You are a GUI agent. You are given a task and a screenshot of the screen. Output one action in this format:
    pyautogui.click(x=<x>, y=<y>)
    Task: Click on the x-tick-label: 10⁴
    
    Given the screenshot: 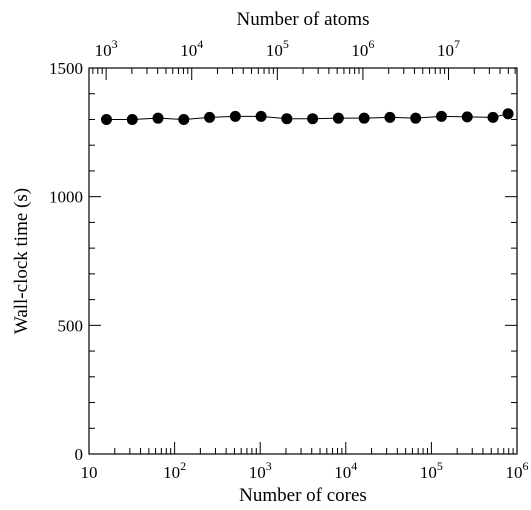 What is the action you would take?
    pyautogui.click(x=345, y=470)
    